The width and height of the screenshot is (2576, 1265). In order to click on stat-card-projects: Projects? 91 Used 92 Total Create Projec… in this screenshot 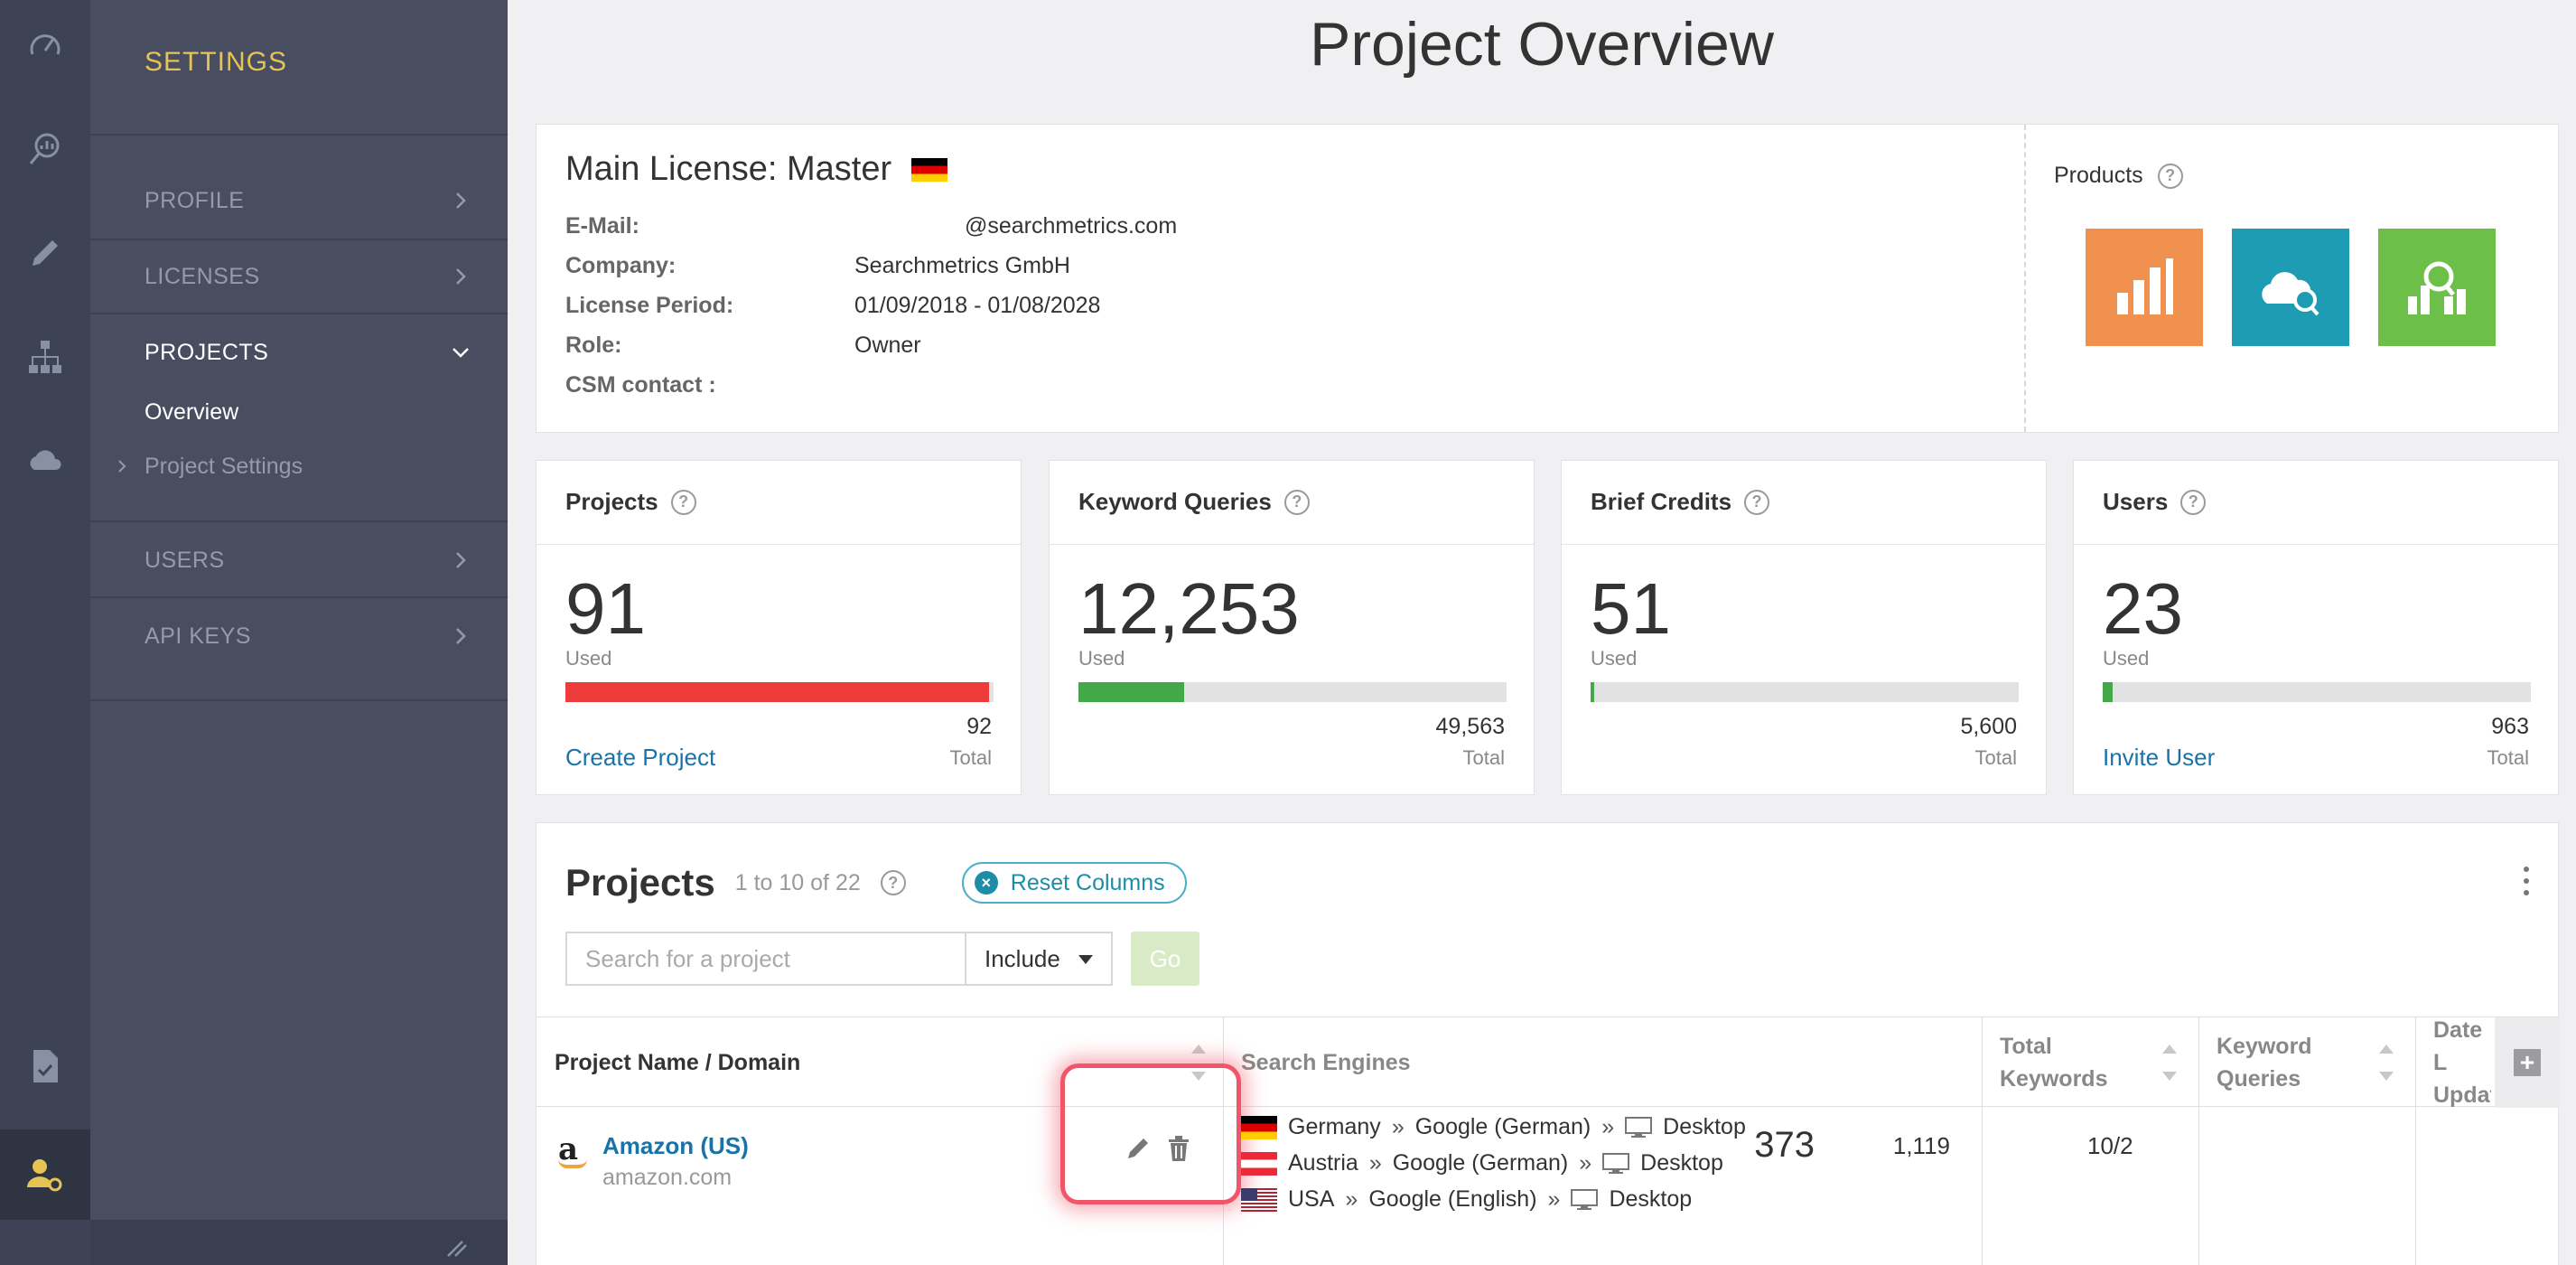, I will do `click(779, 627)`.